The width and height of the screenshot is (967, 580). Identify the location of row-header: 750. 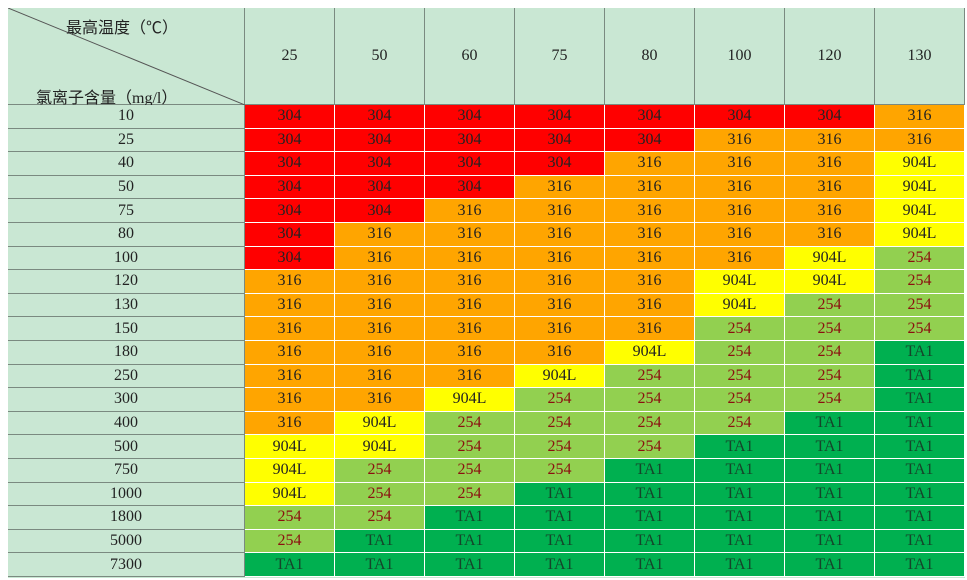
(126, 471).